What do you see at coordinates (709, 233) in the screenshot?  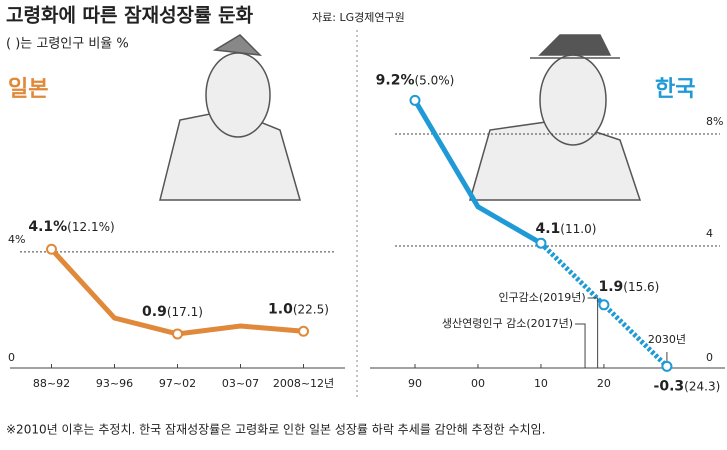 I see `y-tick-label: 4` at bounding box center [709, 233].